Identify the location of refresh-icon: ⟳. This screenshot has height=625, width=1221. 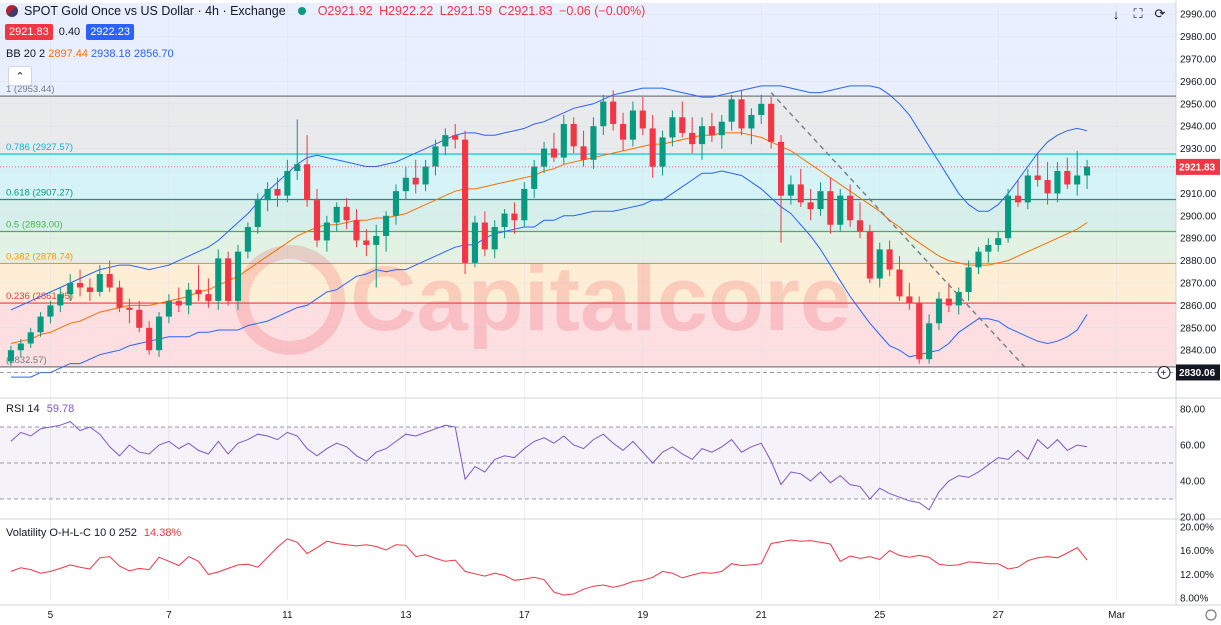
(1160, 13).